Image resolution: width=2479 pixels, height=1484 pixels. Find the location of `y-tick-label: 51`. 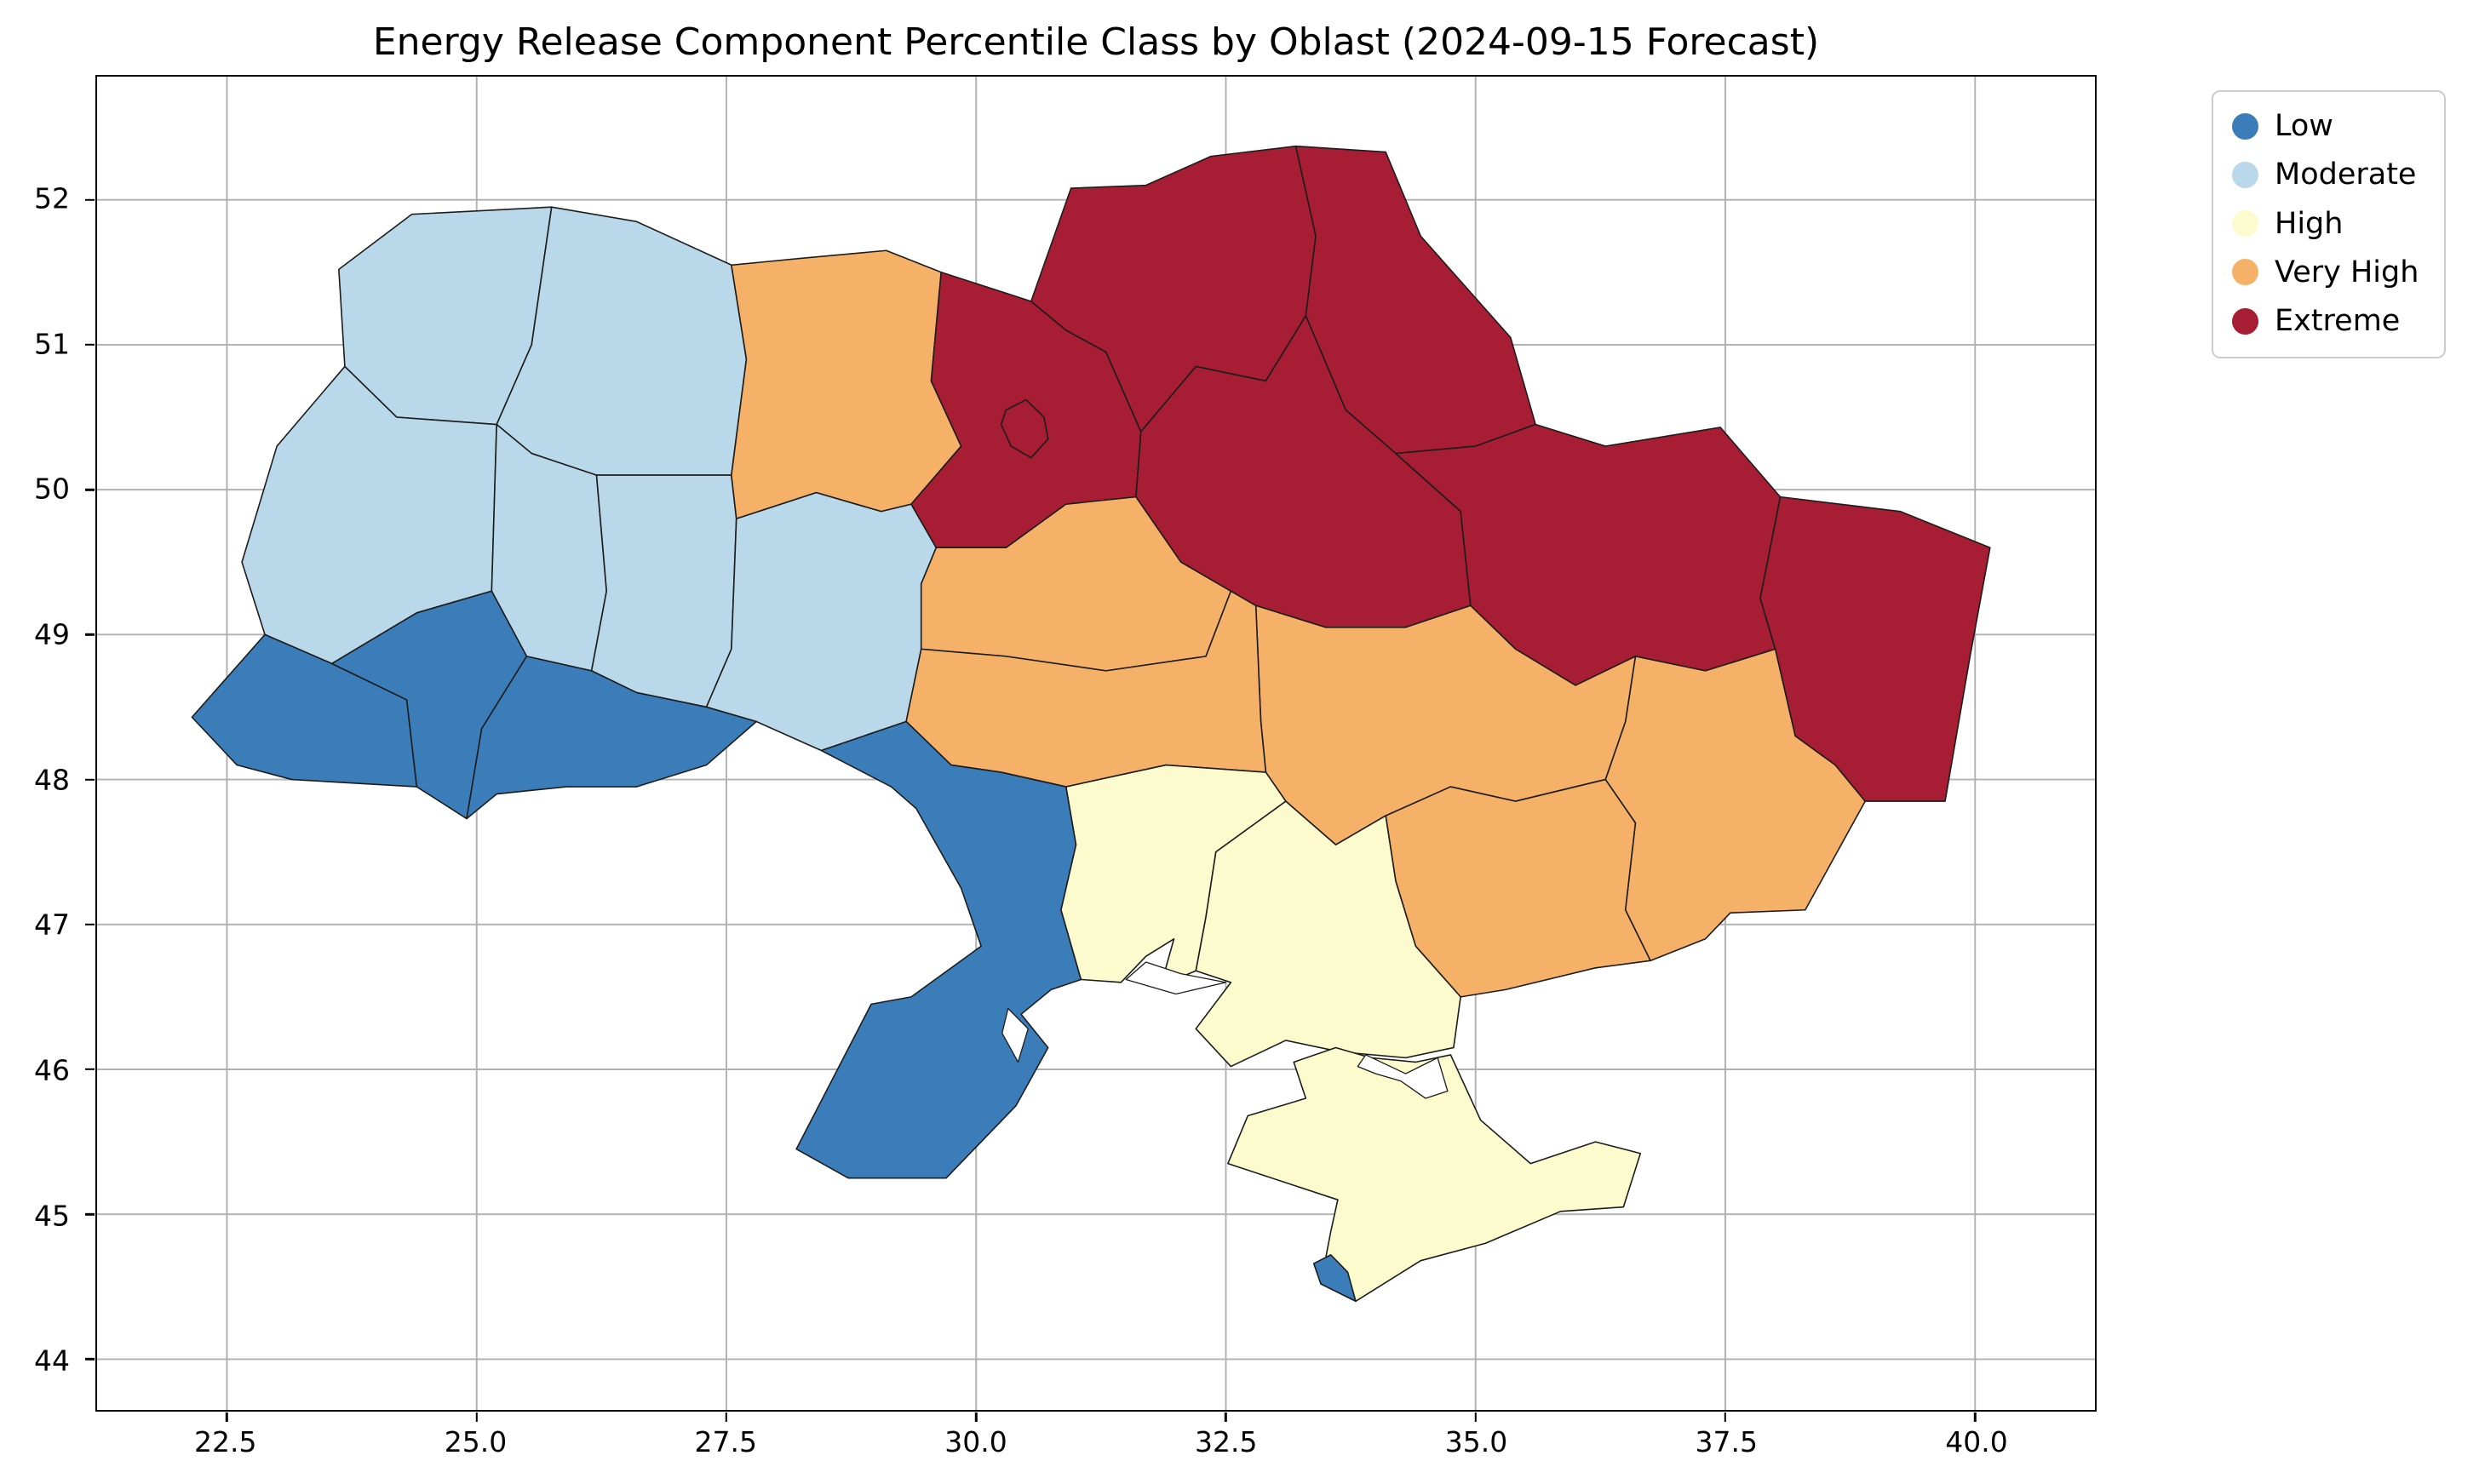

y-tick-label: 51 is located at coordinates (52, 344).